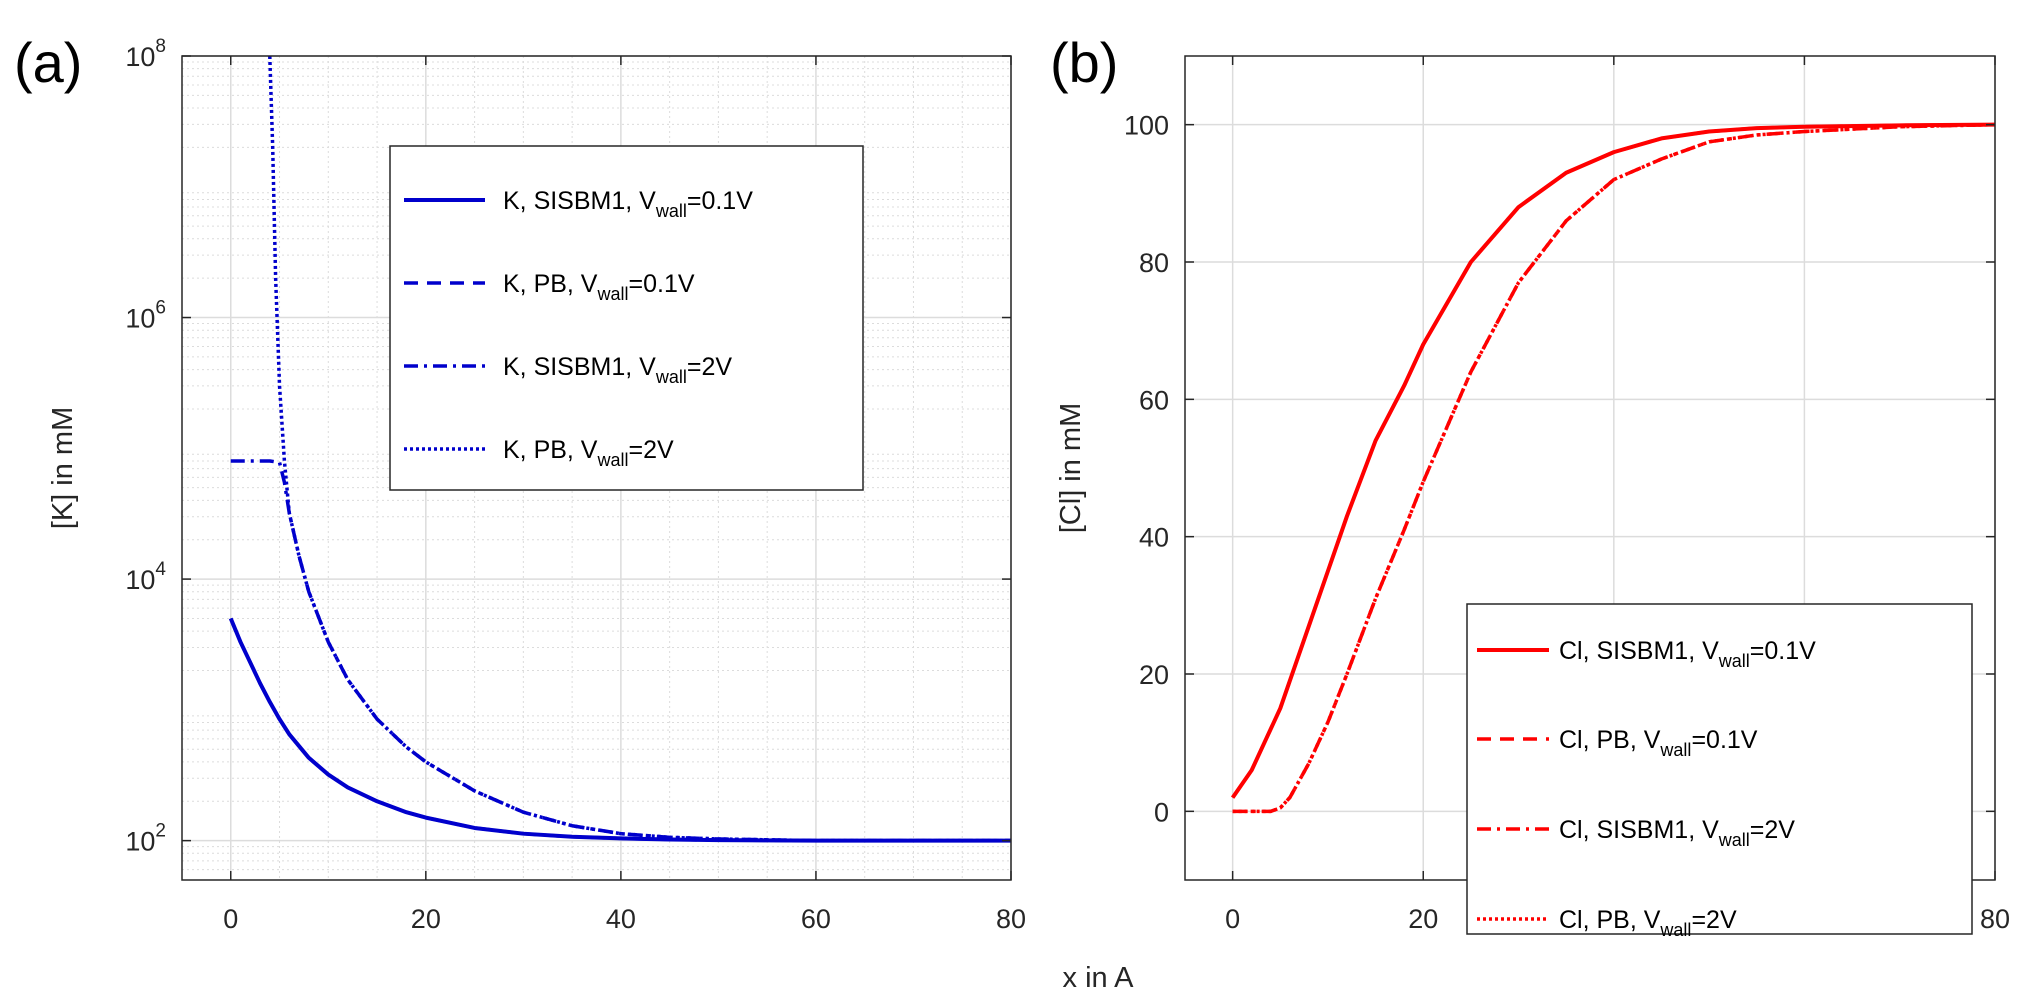  I want to click on y-tick-label: 10², so click(145, 839).